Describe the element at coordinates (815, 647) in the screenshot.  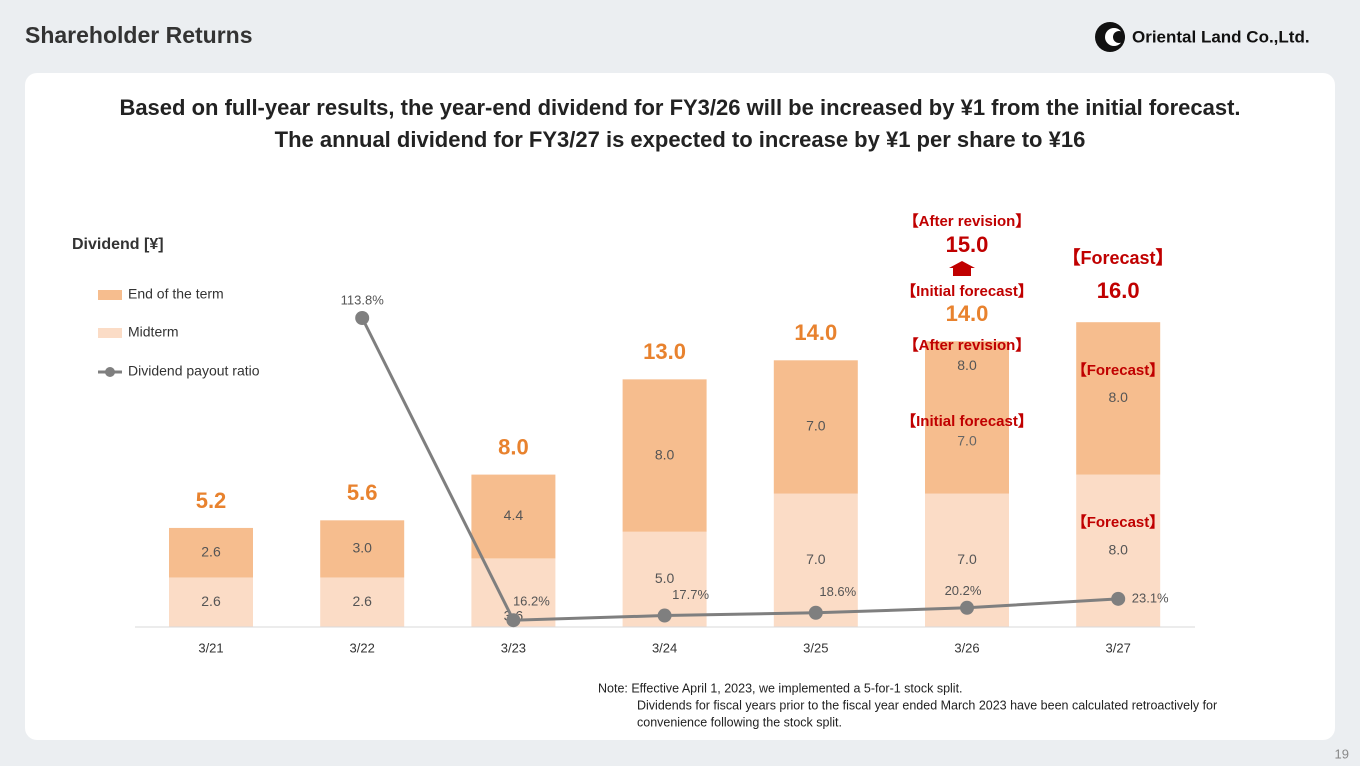
I see `x-tick-label: 3/25` at that location.